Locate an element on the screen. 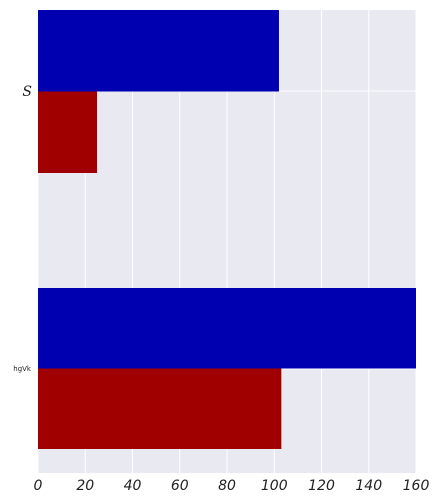 This screenshot has height=504, width=441. x-tick-label-40: 40 is located at coordinates (133, 486).